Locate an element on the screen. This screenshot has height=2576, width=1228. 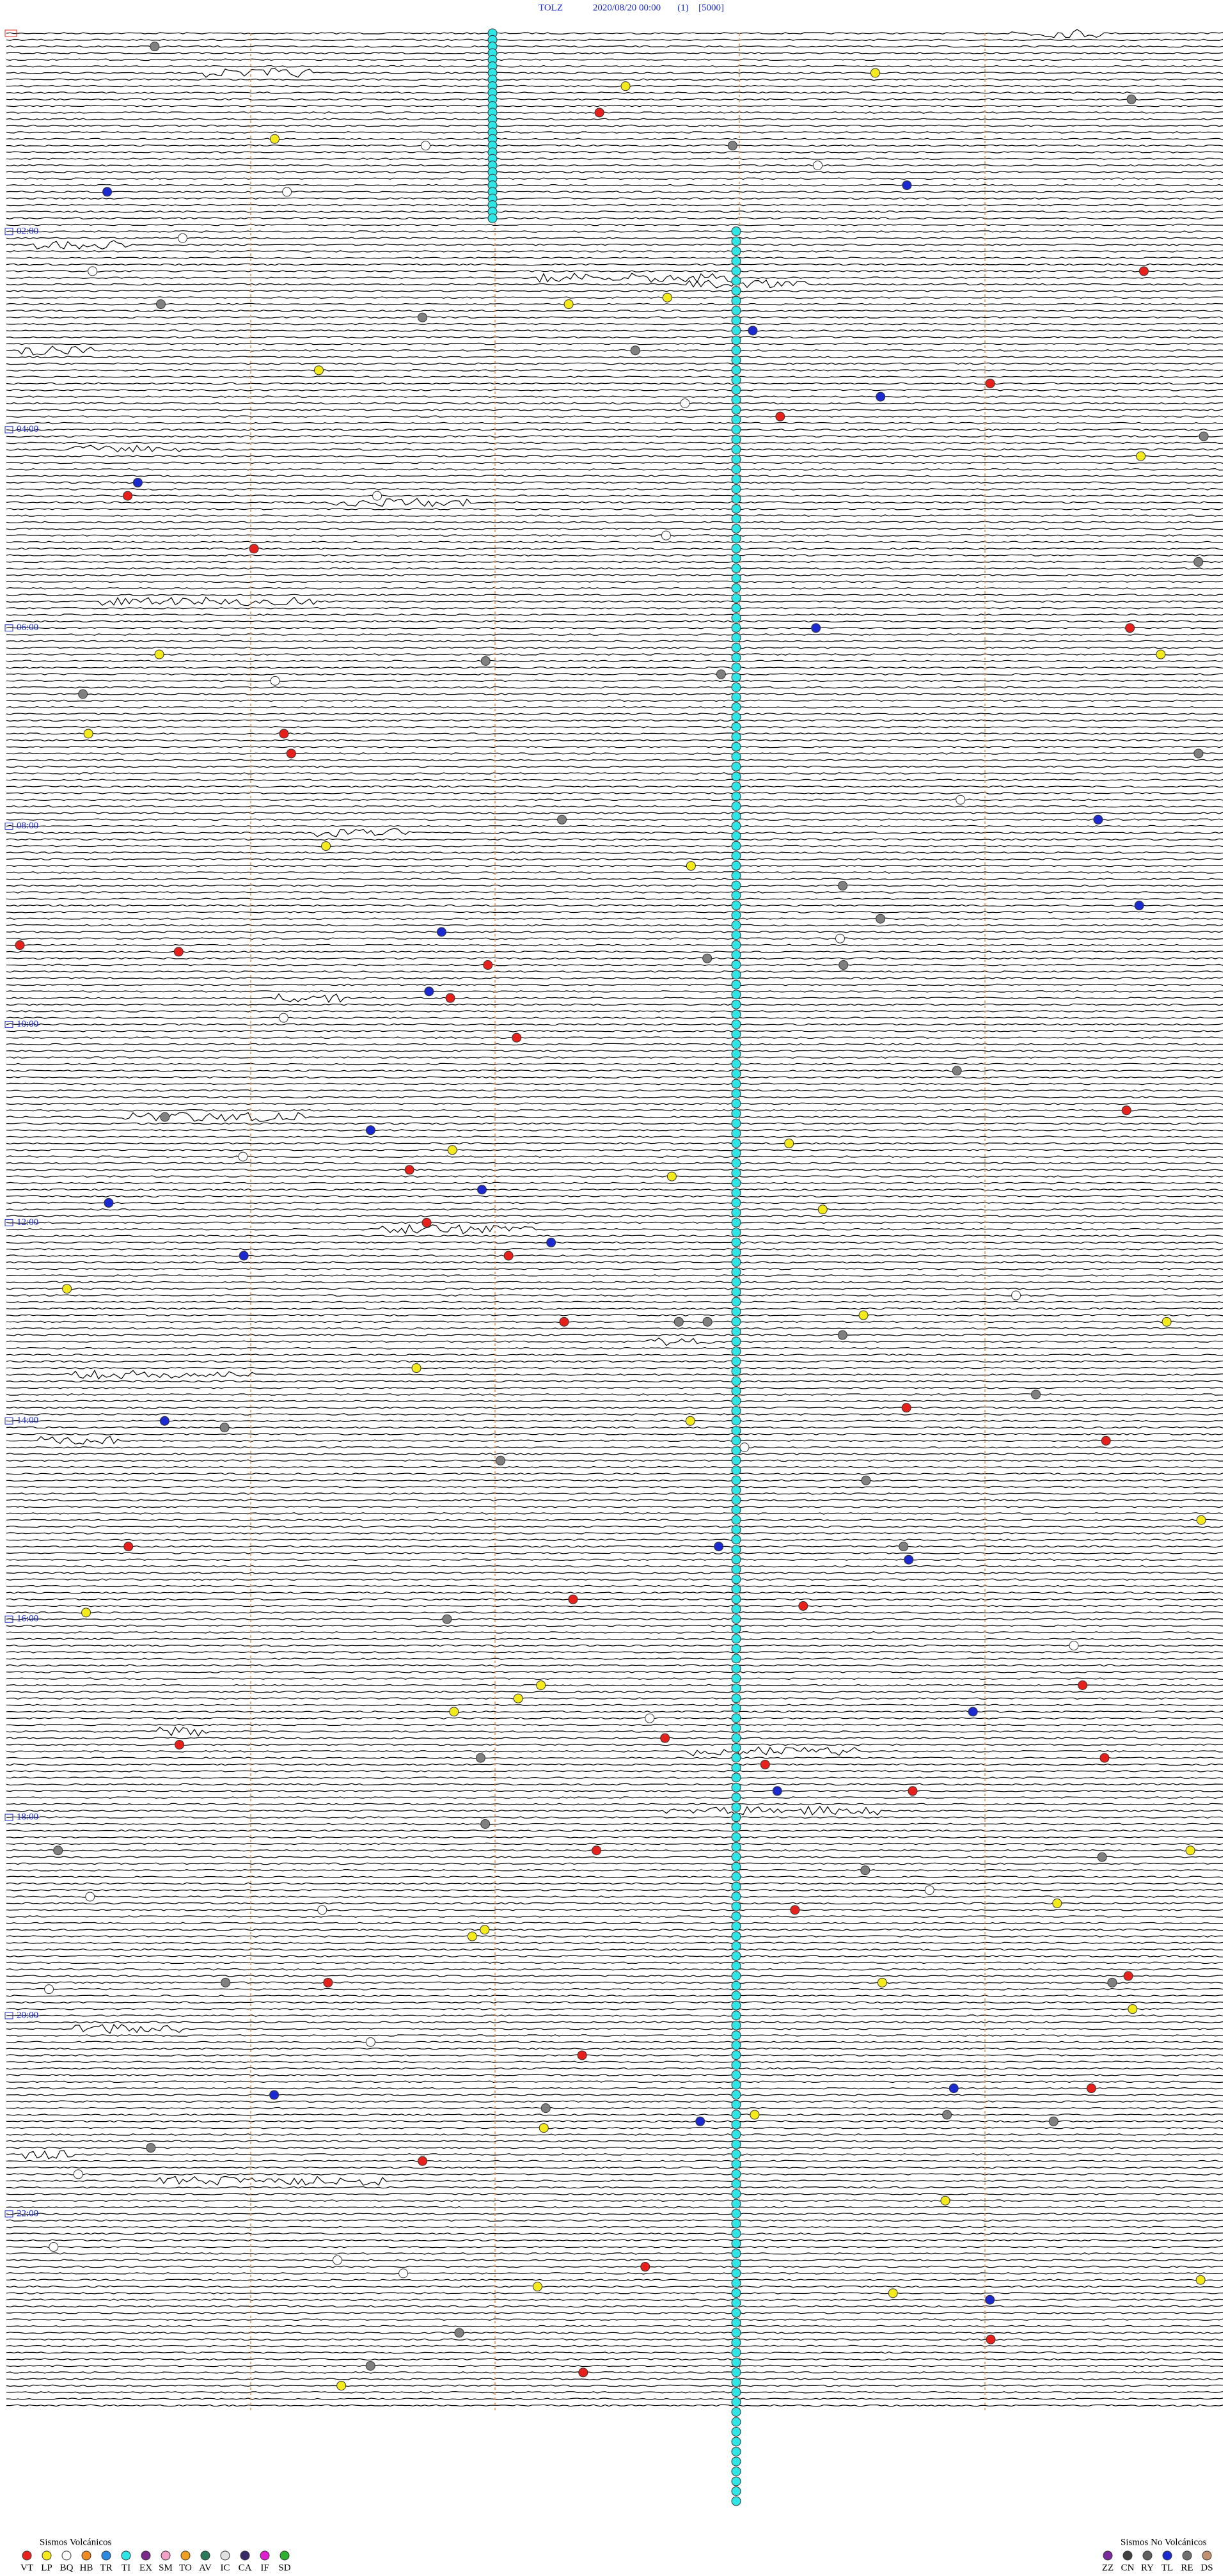
legend-code: RE is located at coordinates (1187, 2568).